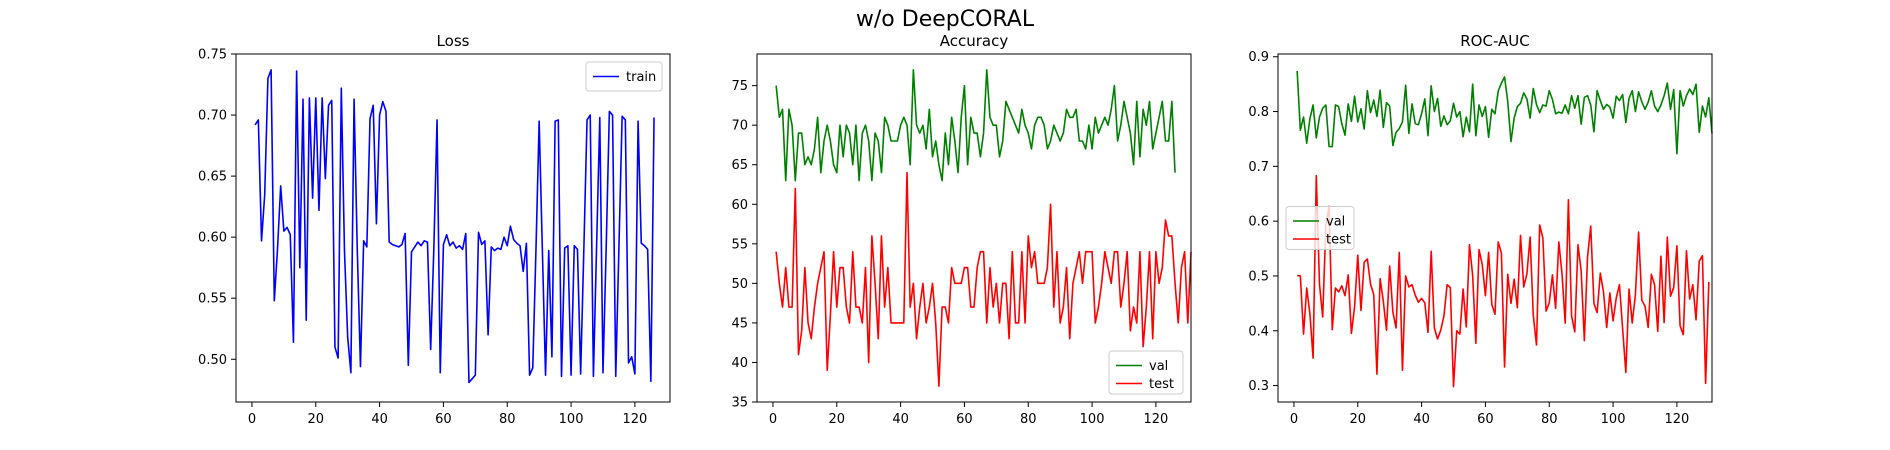  Describe the element at coordinates (212, 360) in the screenshot. I see `y-tick-label: 0.50` at that location.